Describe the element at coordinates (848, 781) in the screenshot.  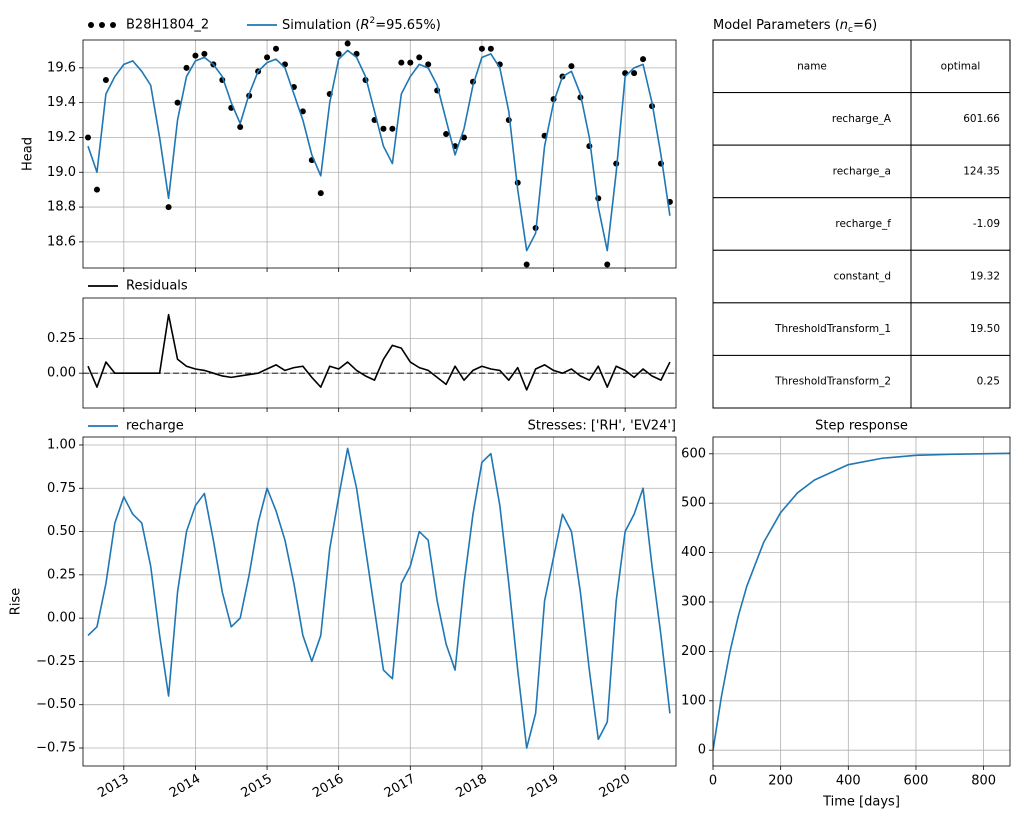
I see `x-tick-label: 400` at that location.